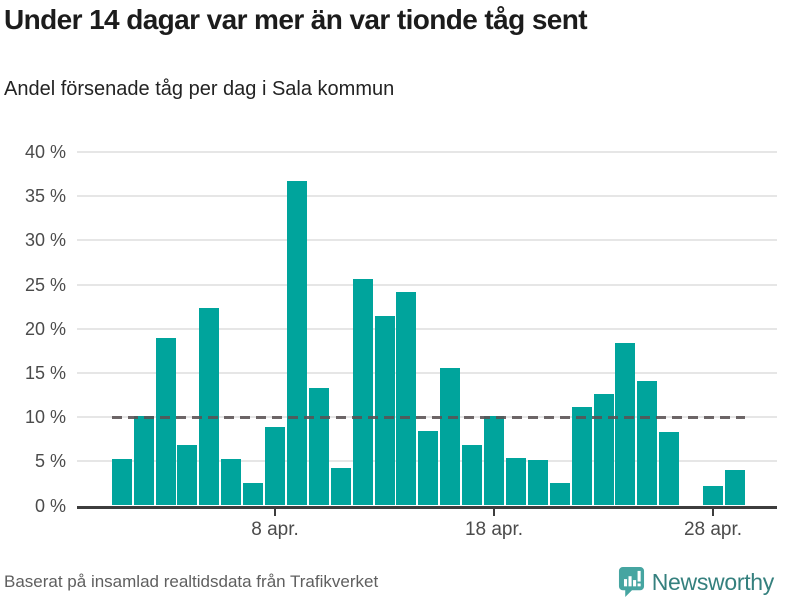  Describe the element at coordinates (231, 482) in the screenshot. I see `bar-6apr` at that location.